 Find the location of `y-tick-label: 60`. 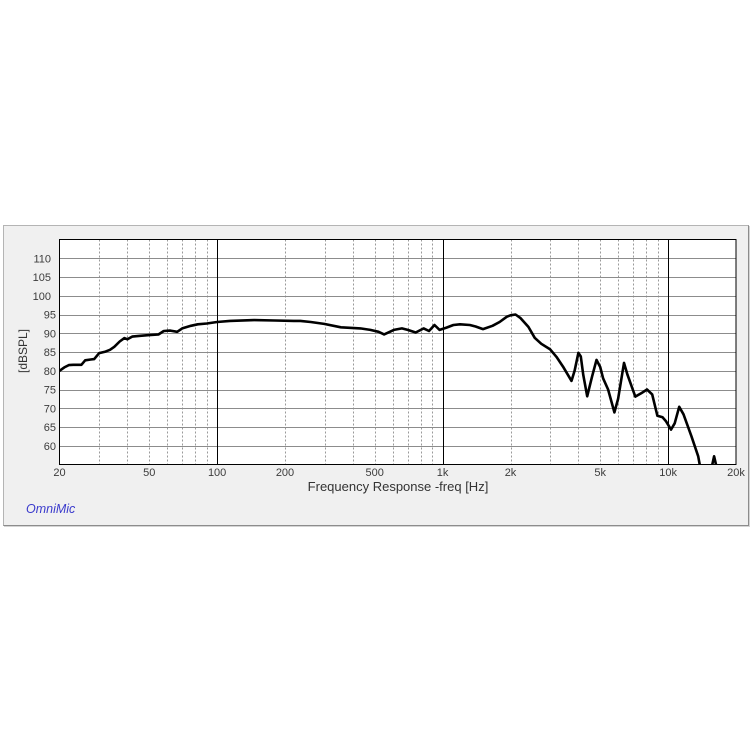

y-tick-label: 60 is located at coordinates (50, 447).